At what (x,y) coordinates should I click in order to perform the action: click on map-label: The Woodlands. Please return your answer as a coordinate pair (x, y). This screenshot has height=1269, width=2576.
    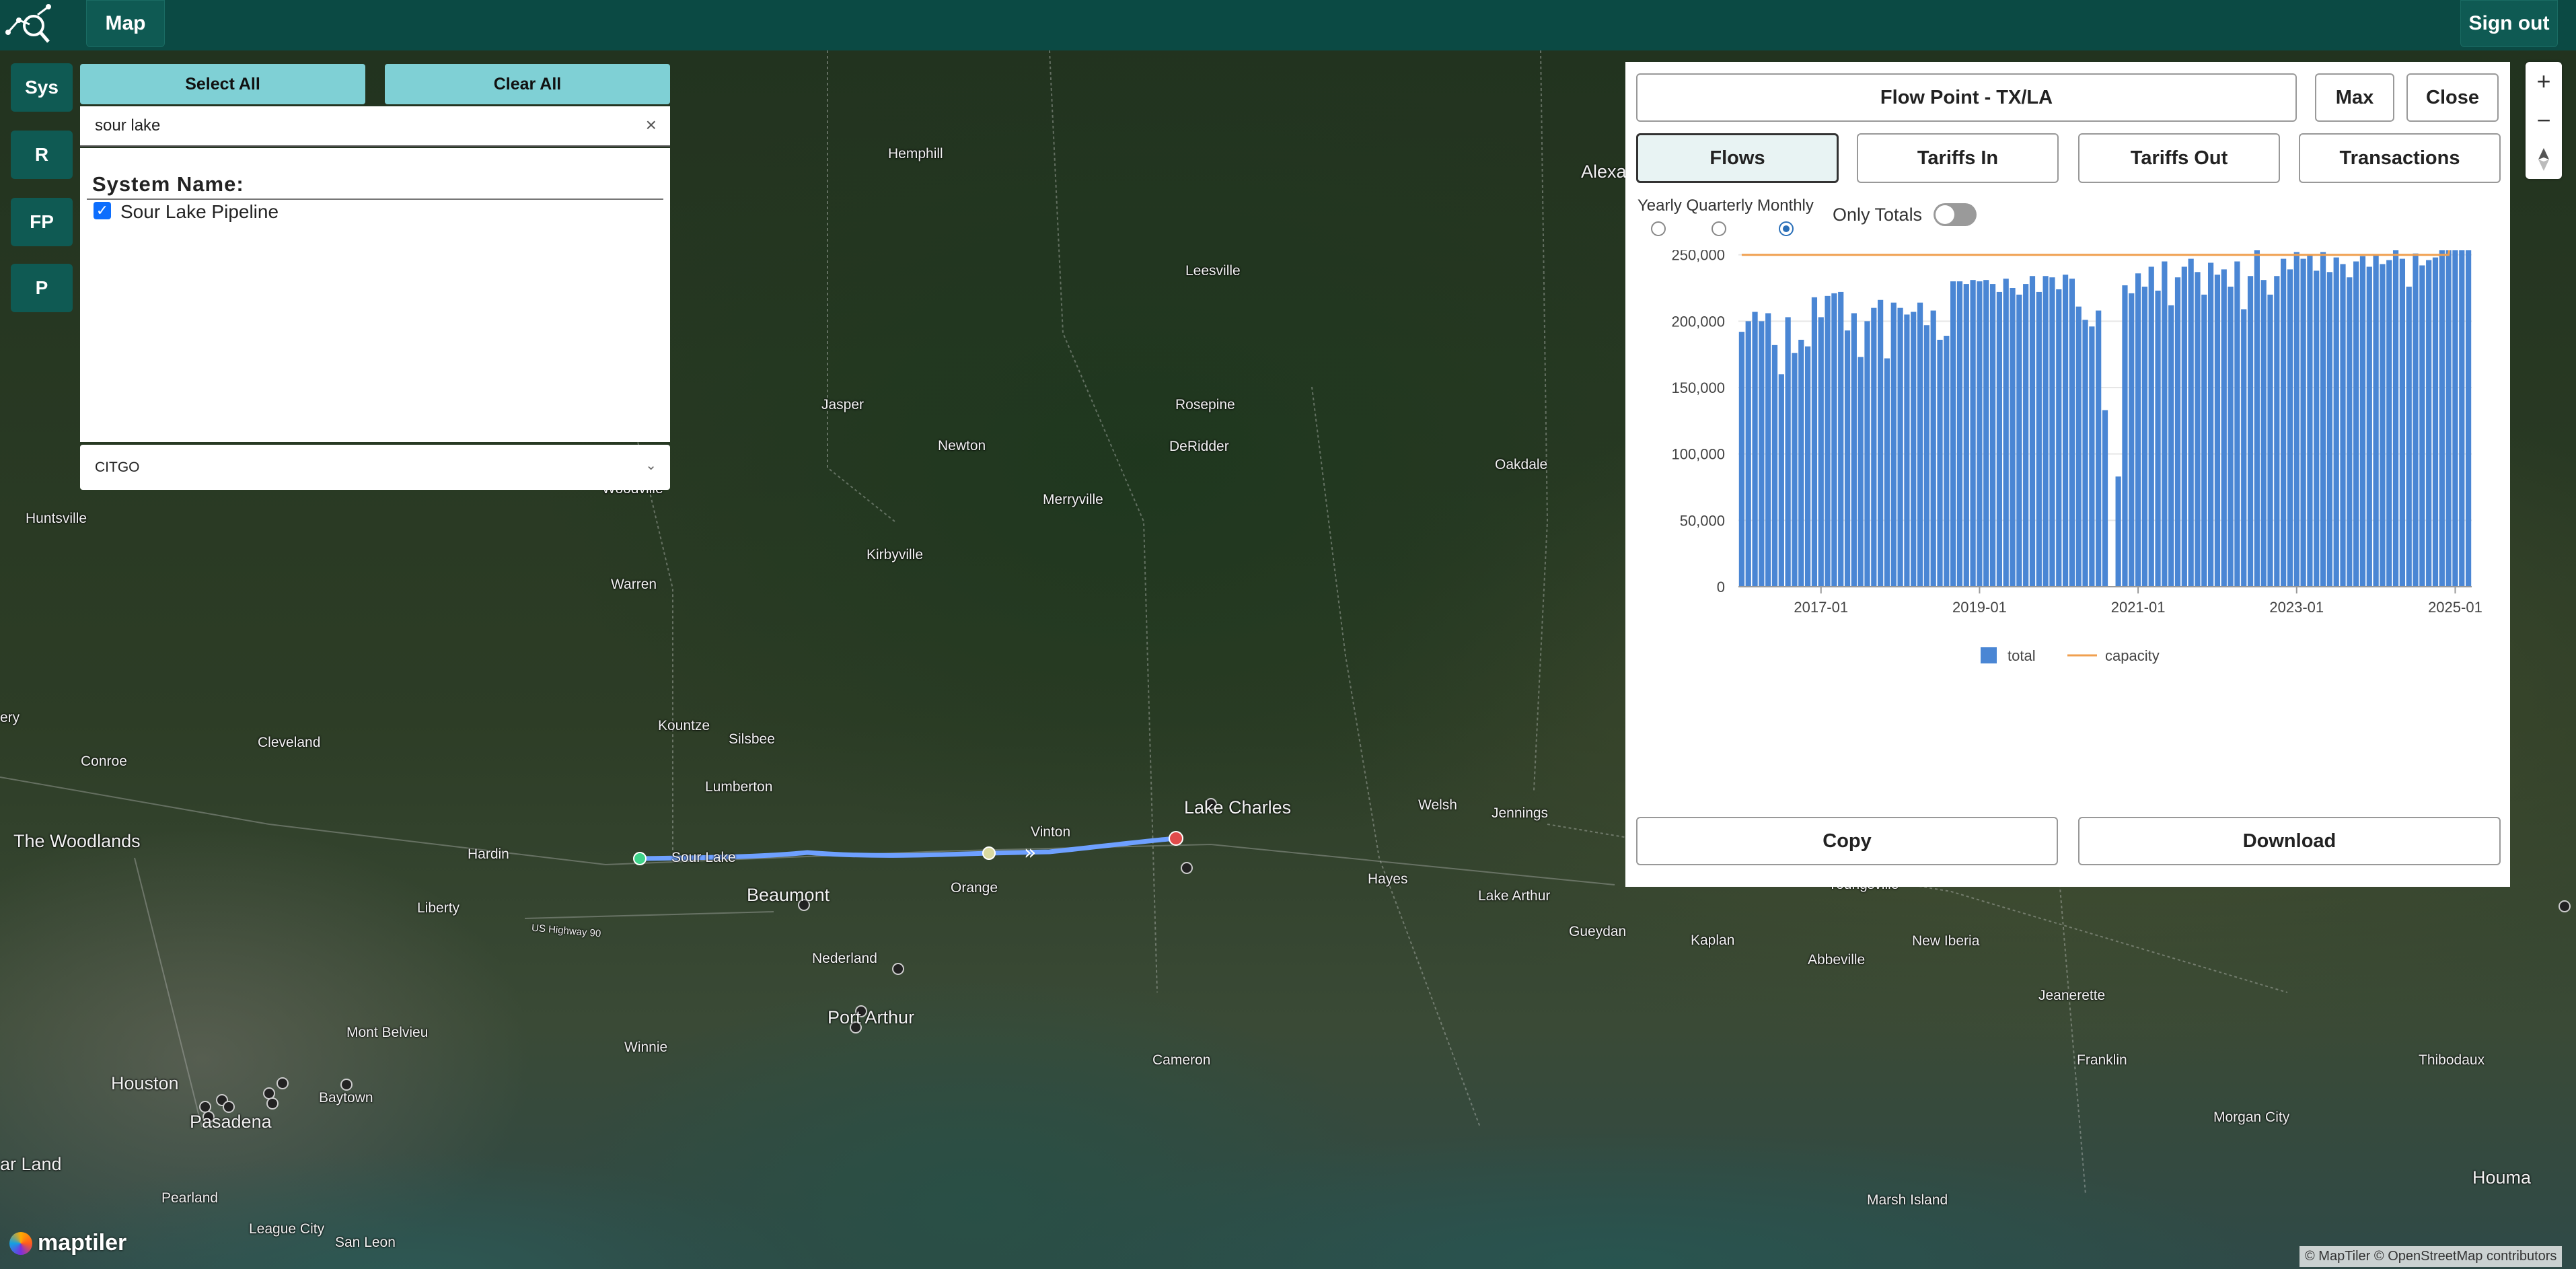
    Looking at the image, I should click on (77, 841).